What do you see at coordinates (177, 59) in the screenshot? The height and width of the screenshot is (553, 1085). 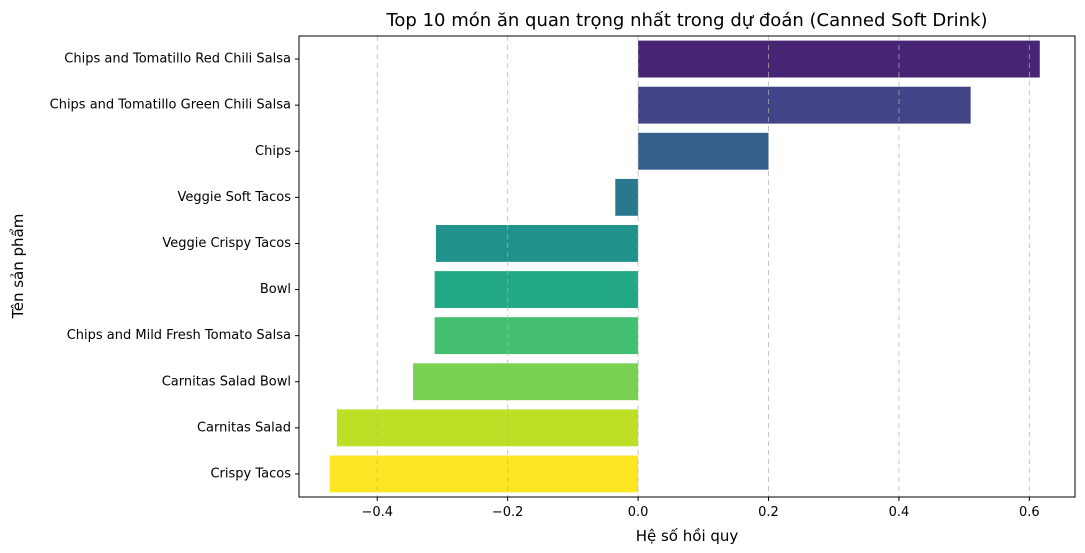 I see `y-tick-label: Chips and Tomatillo Red Chili Salsa` at bounding box center [177, 59].